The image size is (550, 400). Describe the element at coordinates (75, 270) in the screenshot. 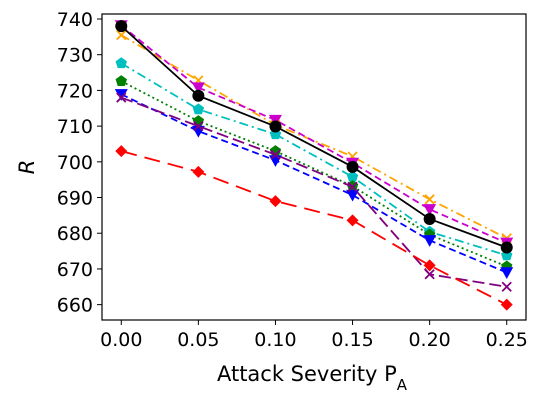

I see `y-tick-label: 670` at that location.